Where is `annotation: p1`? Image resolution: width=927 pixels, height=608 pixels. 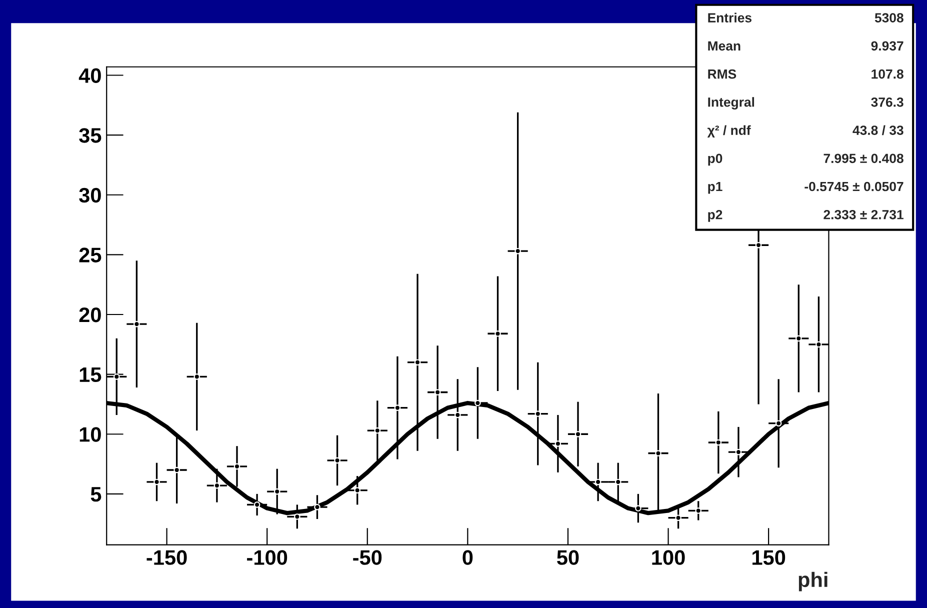
annotation: p1 is located at coordinates (715, 188).